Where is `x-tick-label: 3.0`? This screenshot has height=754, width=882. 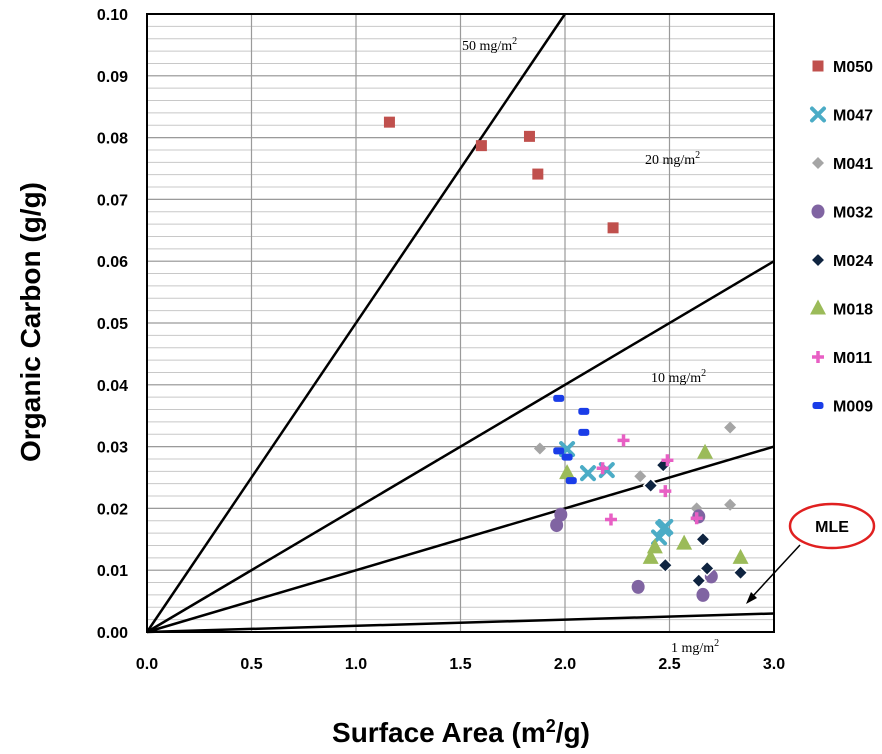 x-tick-label: 3.0 is located at coordinates (774, 664).